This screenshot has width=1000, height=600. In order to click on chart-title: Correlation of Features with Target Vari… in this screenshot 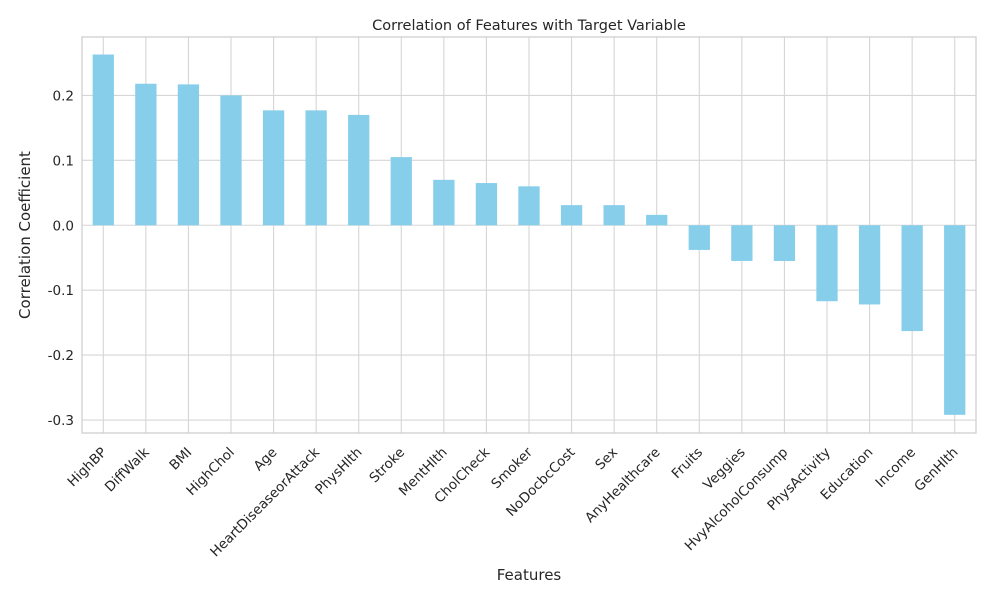, I will do `click(529, 26)`.